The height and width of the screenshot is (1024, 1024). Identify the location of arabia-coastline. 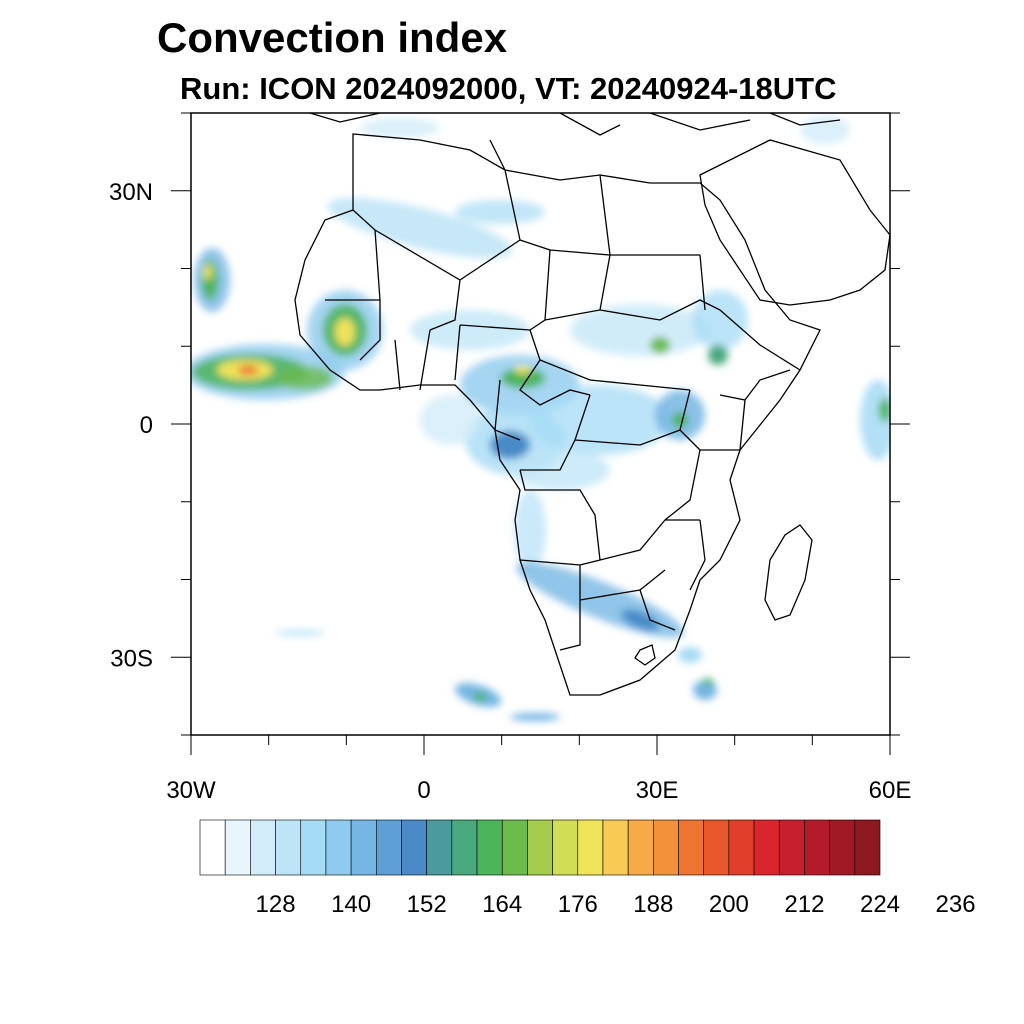
(794, 222).